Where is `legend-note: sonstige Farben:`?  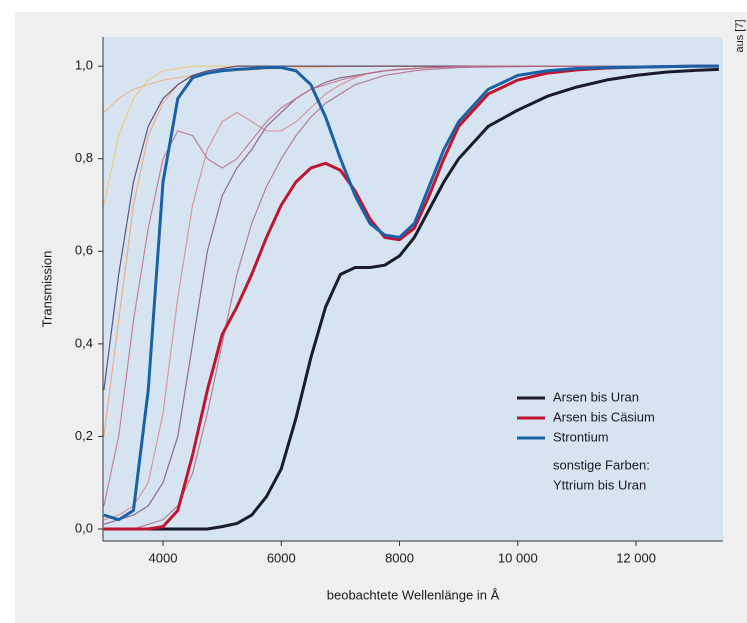
legend-note: sonstige Farben: is located at coordinates (601, 464).